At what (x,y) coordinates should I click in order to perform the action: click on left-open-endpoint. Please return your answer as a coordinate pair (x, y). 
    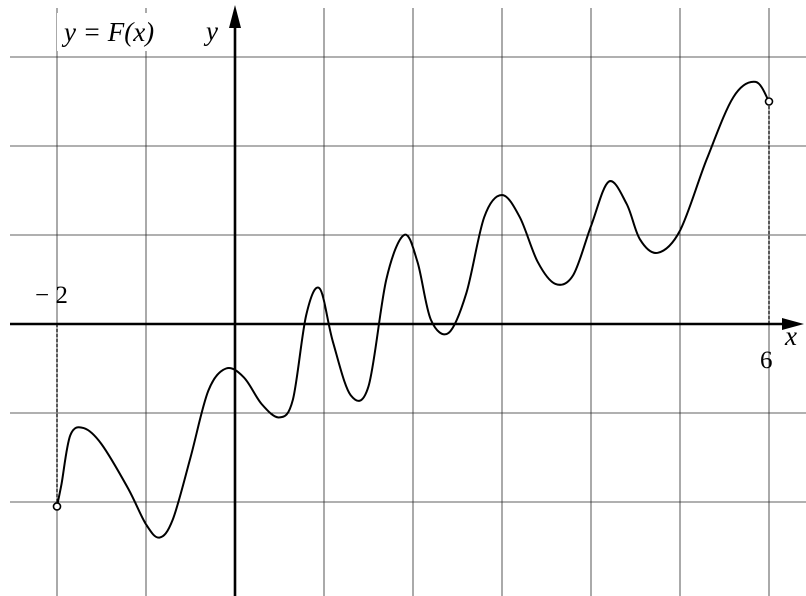
    Looking at the image, I should click on (57, 506).